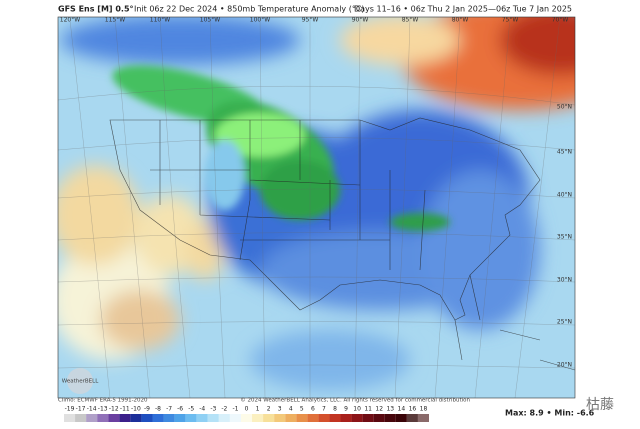  Describe the element at coordinates (147, 409) in the screenshot. I see `colorbar-label: -9` at that location.